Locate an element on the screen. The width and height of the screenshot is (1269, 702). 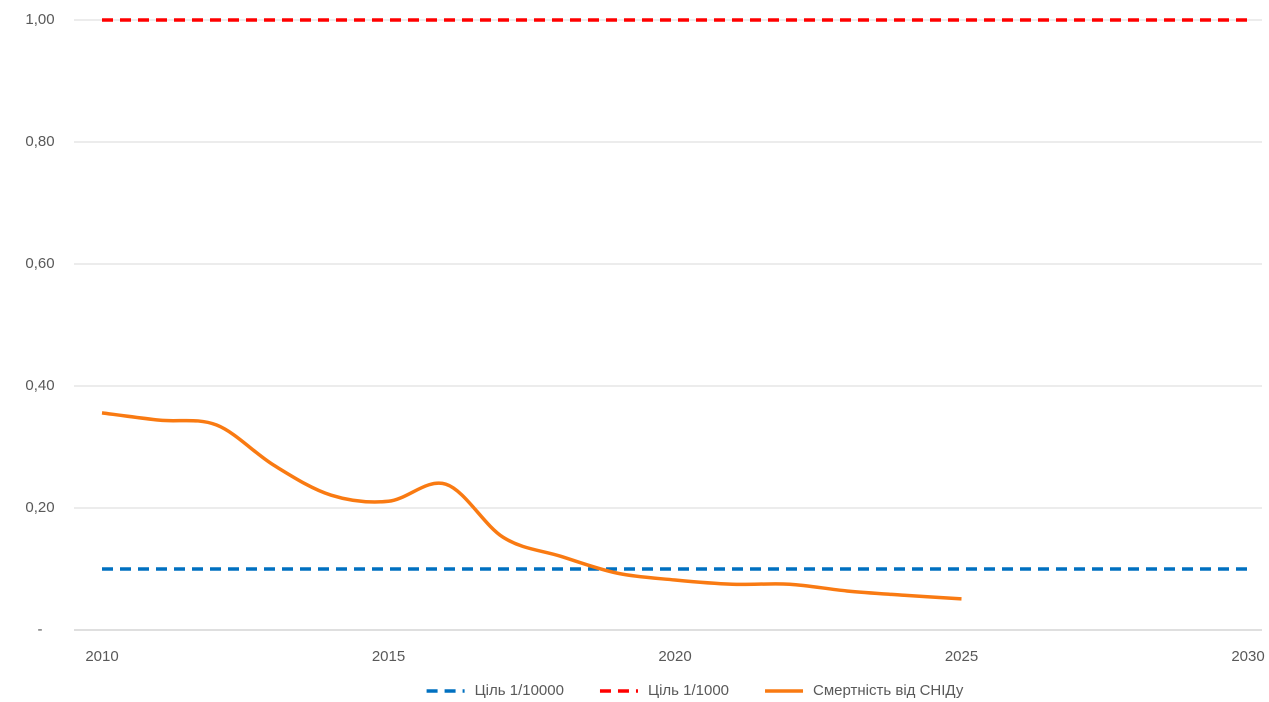
y-tick-label: 0,40 is located at coordinates (39, 385).